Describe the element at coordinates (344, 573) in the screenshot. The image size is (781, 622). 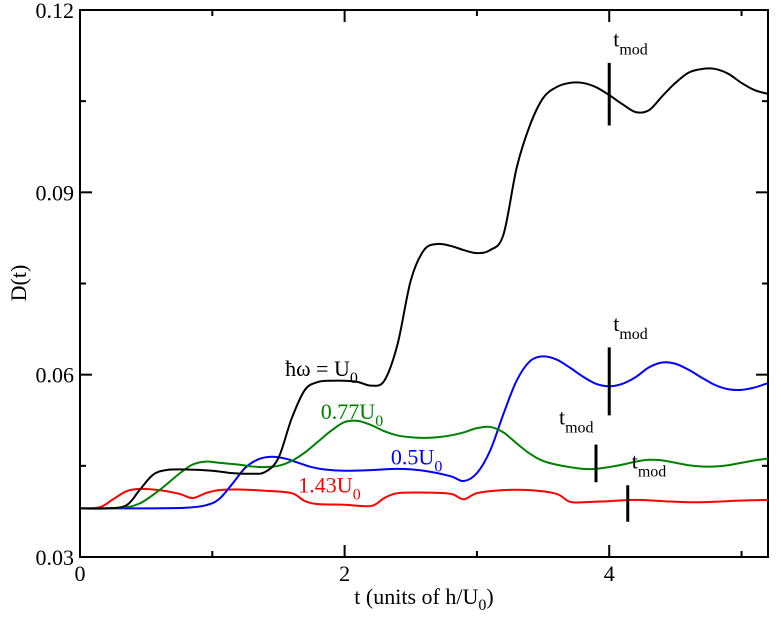
I see `x-tick-label: 2` at that location.